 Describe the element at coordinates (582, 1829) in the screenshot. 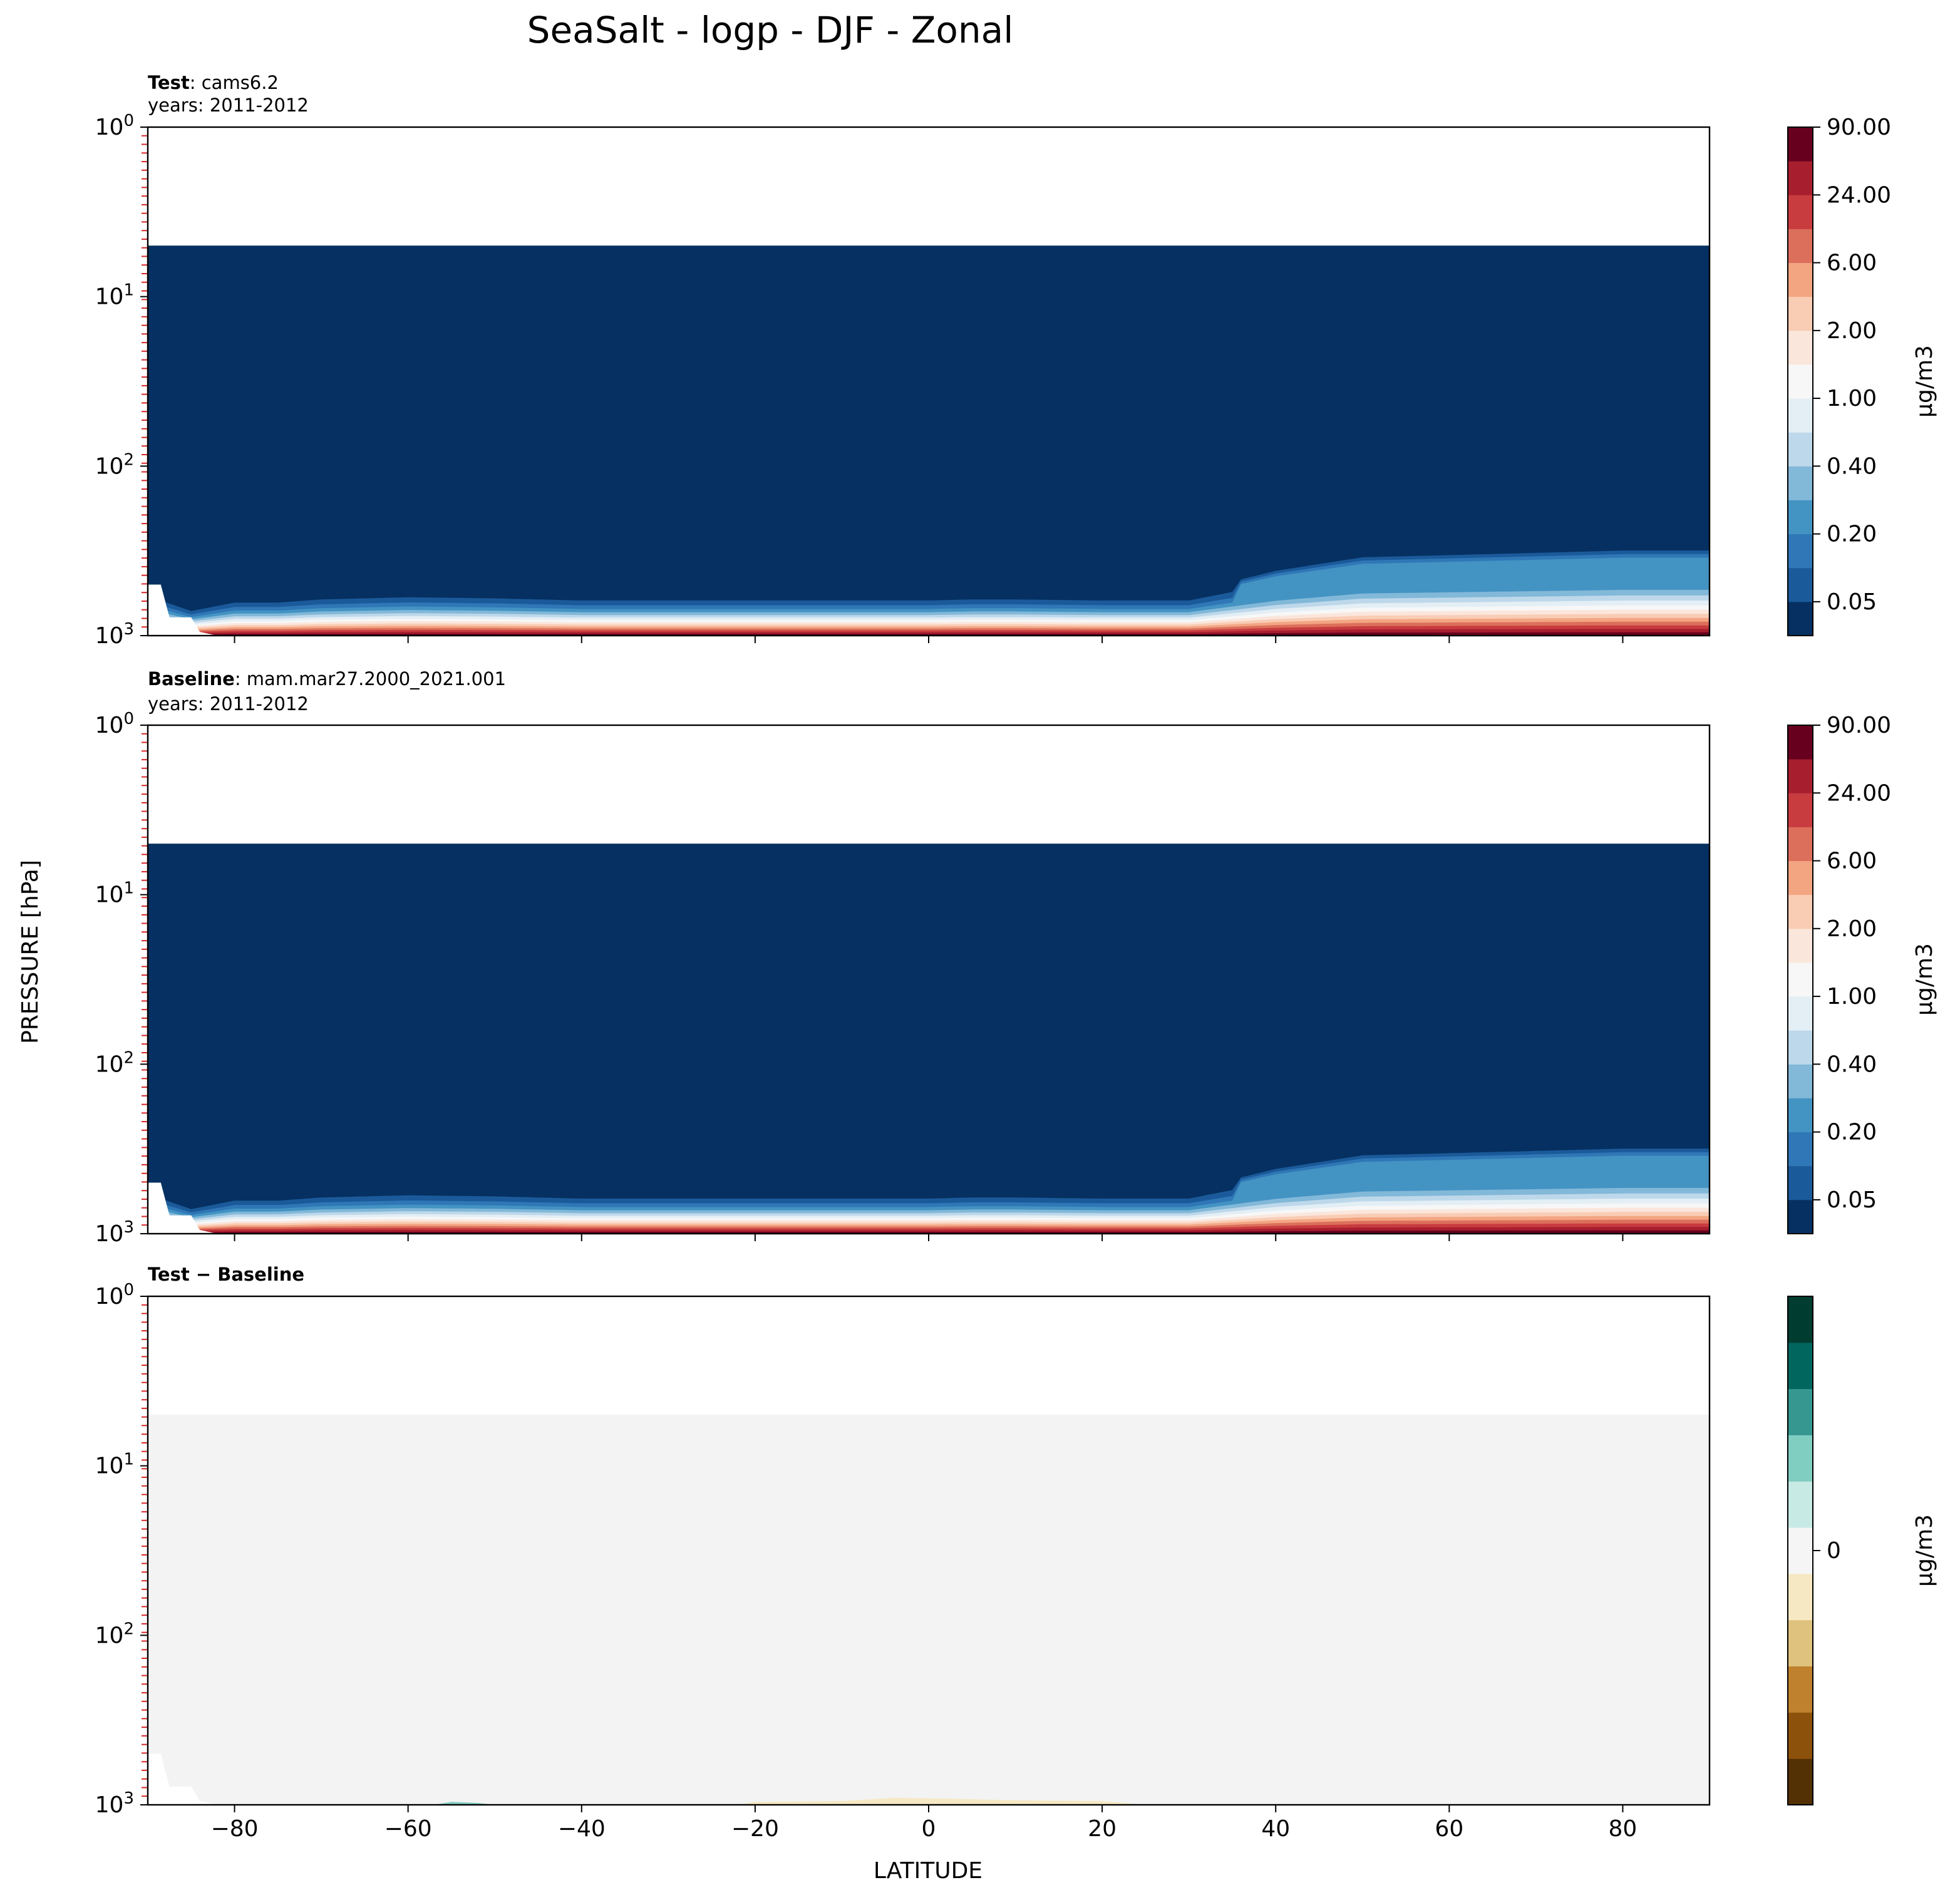

I see `x-tick-label: −40` at that location.